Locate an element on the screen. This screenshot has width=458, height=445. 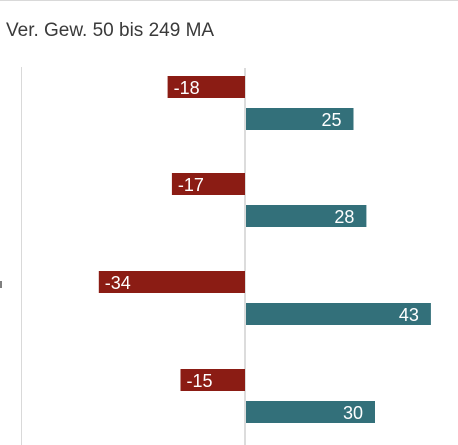
data-label-positive-3: 43 is located at coordinates (409, 315).